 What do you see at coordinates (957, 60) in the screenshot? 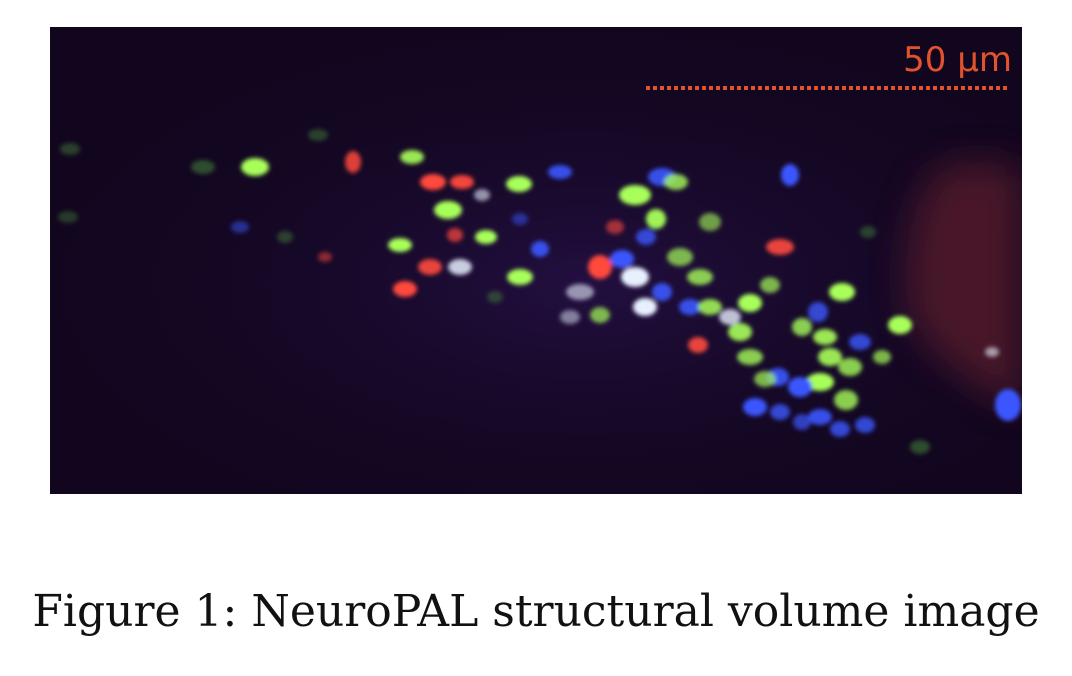
I see `scale-bar-label: 50 µm` at bounding box center [957, 60].